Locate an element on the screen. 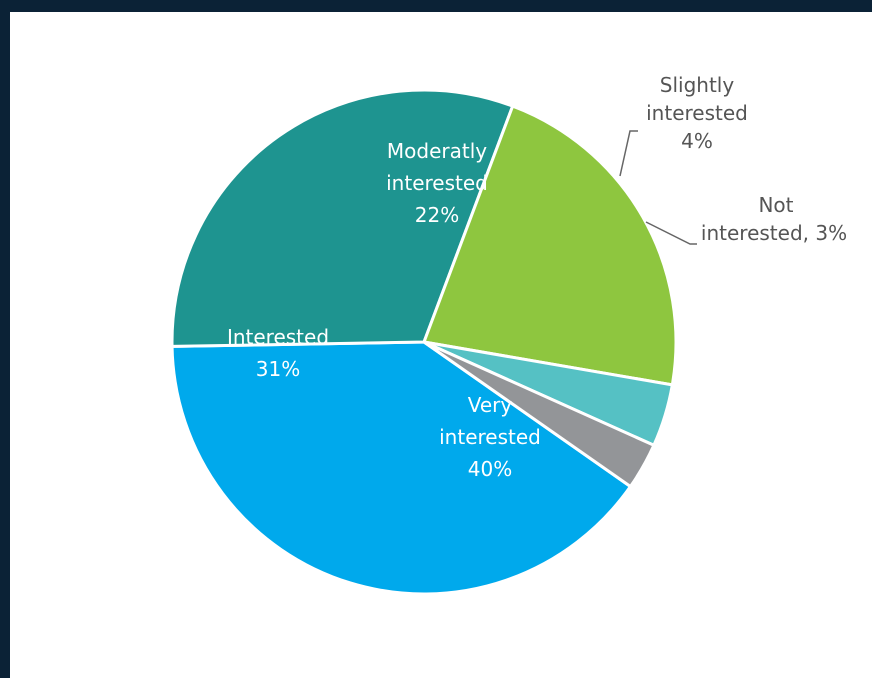 Image resolution: width=872 pixels, height=678 pixels. slice-label-line: interested, 3% is located at coordinates (774, 233).